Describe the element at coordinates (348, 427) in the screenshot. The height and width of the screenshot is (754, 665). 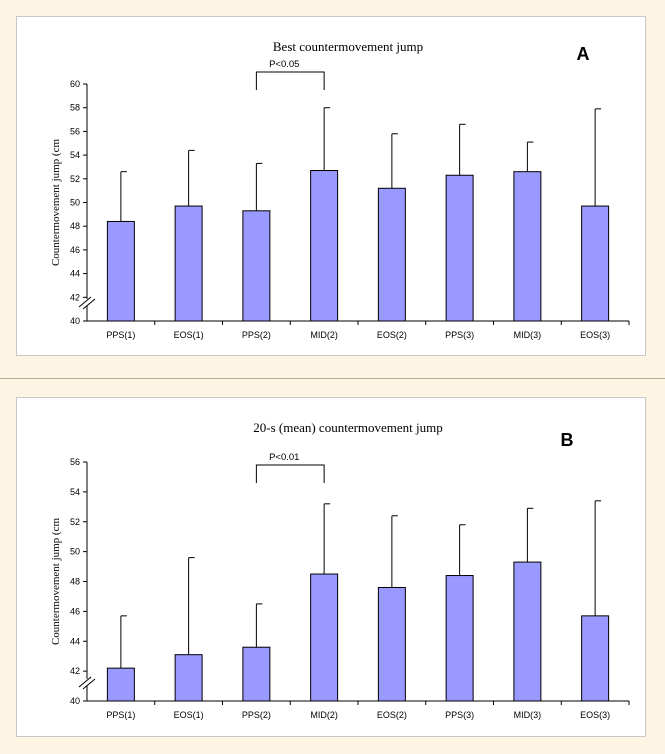
I see `chart-b-title: 20-s (mean) countermovement jump` at that location.